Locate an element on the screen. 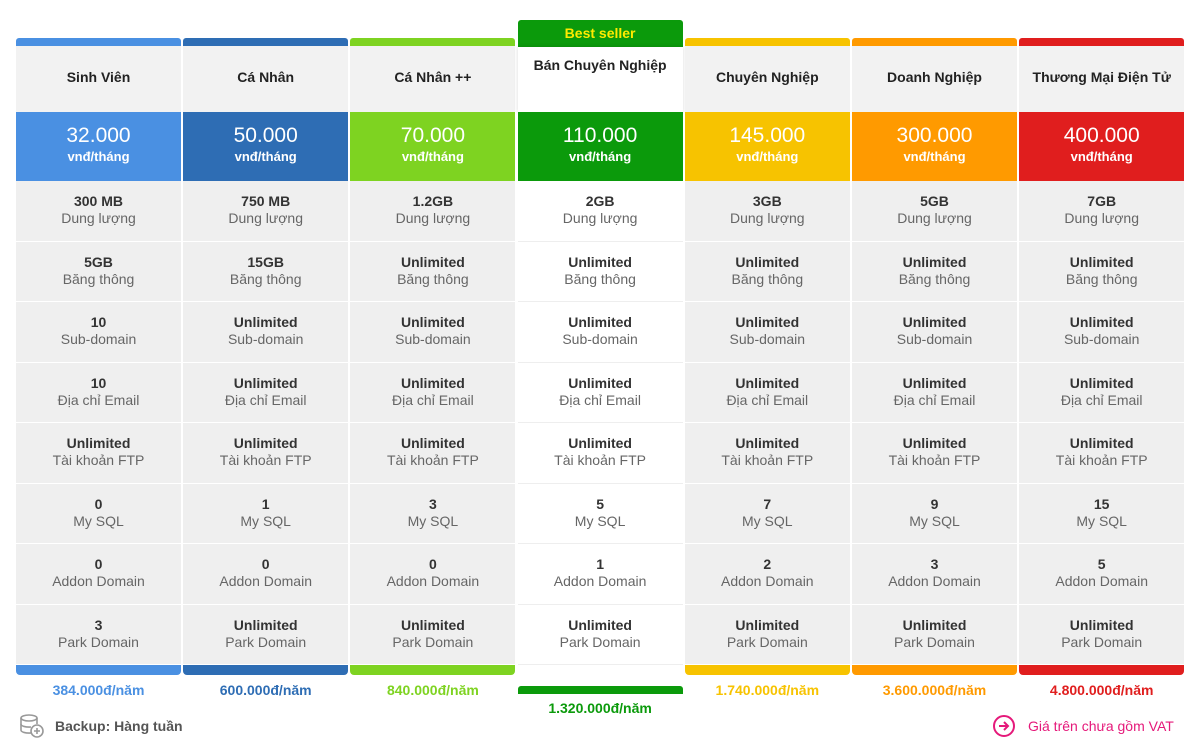  price-block: 50.000 vnđ/tháng is located at coordinates (266, 146).